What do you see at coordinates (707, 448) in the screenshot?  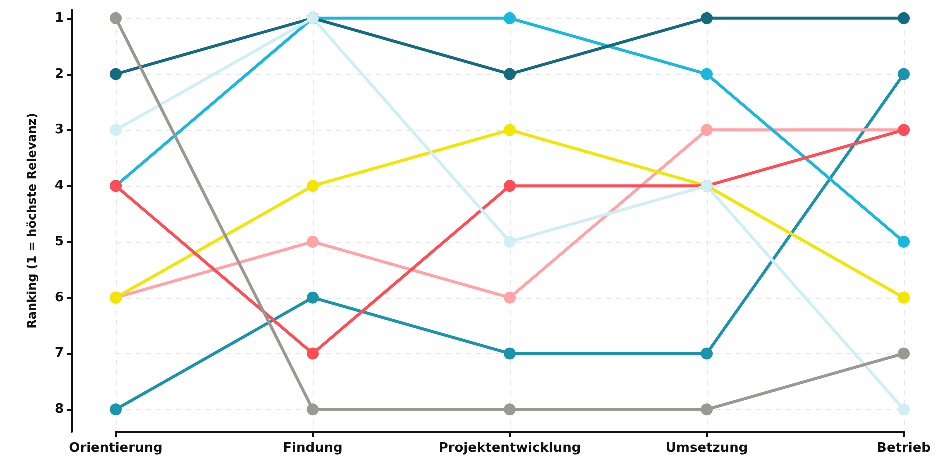 I see `x-tick-label: Umsetzung` at bounding box center [707, 448].